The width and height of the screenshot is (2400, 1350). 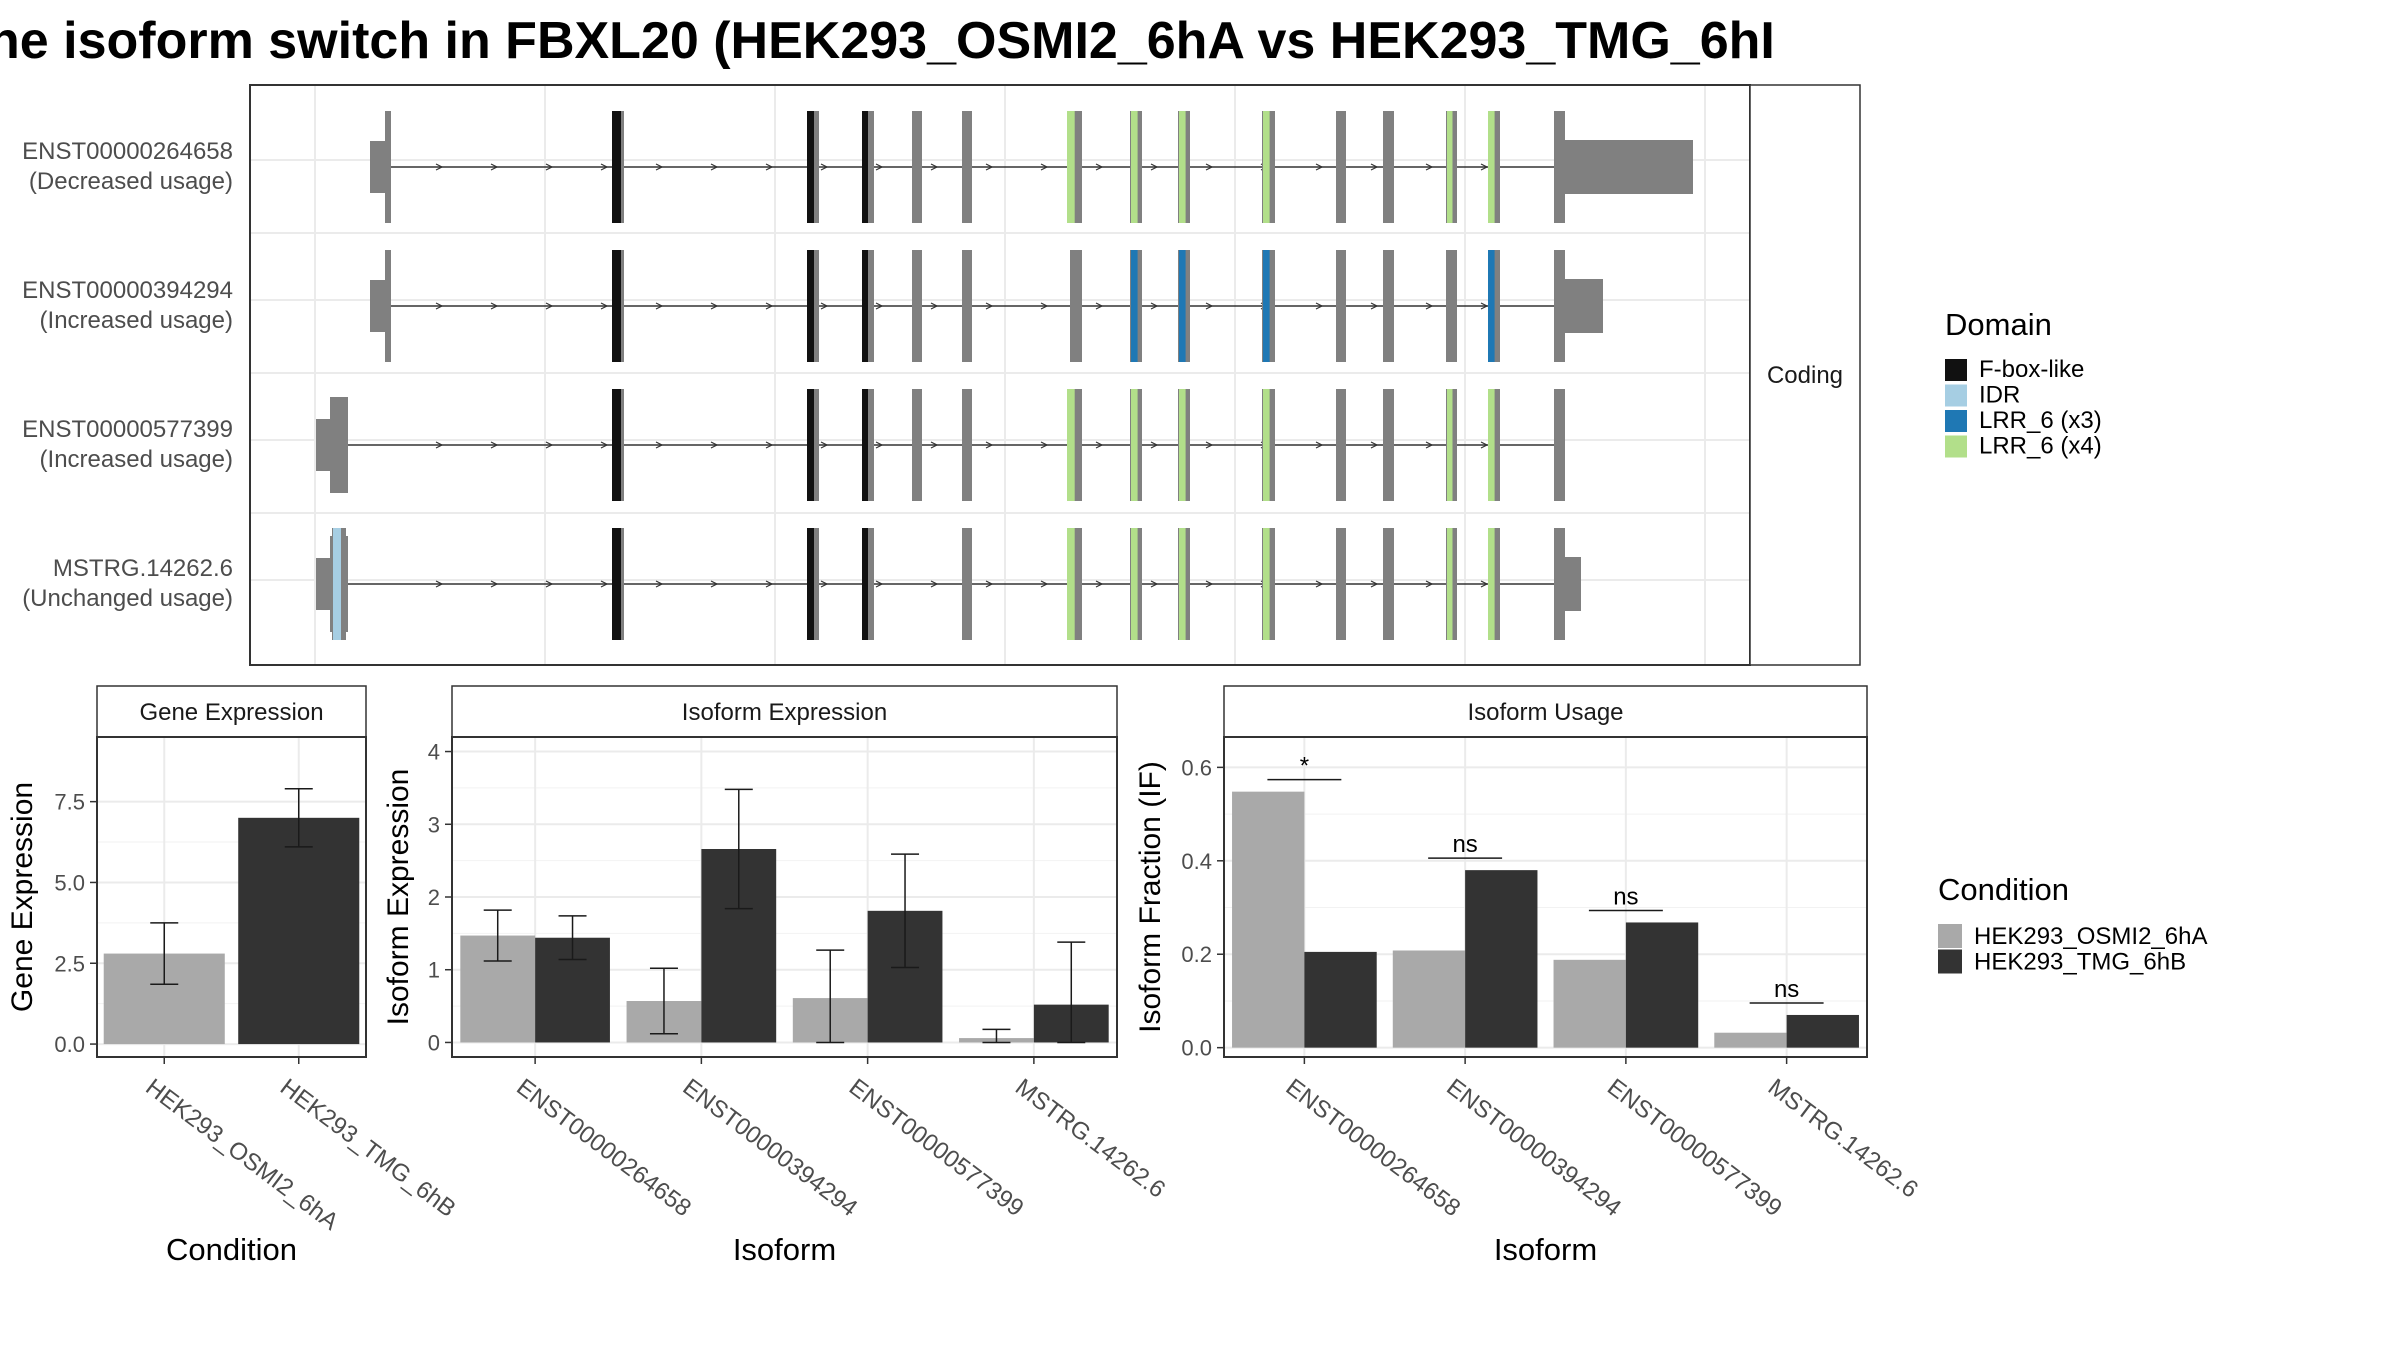 I want to click on transcript-usage-label: (Unchanged usage), so click(x=127, y=598).